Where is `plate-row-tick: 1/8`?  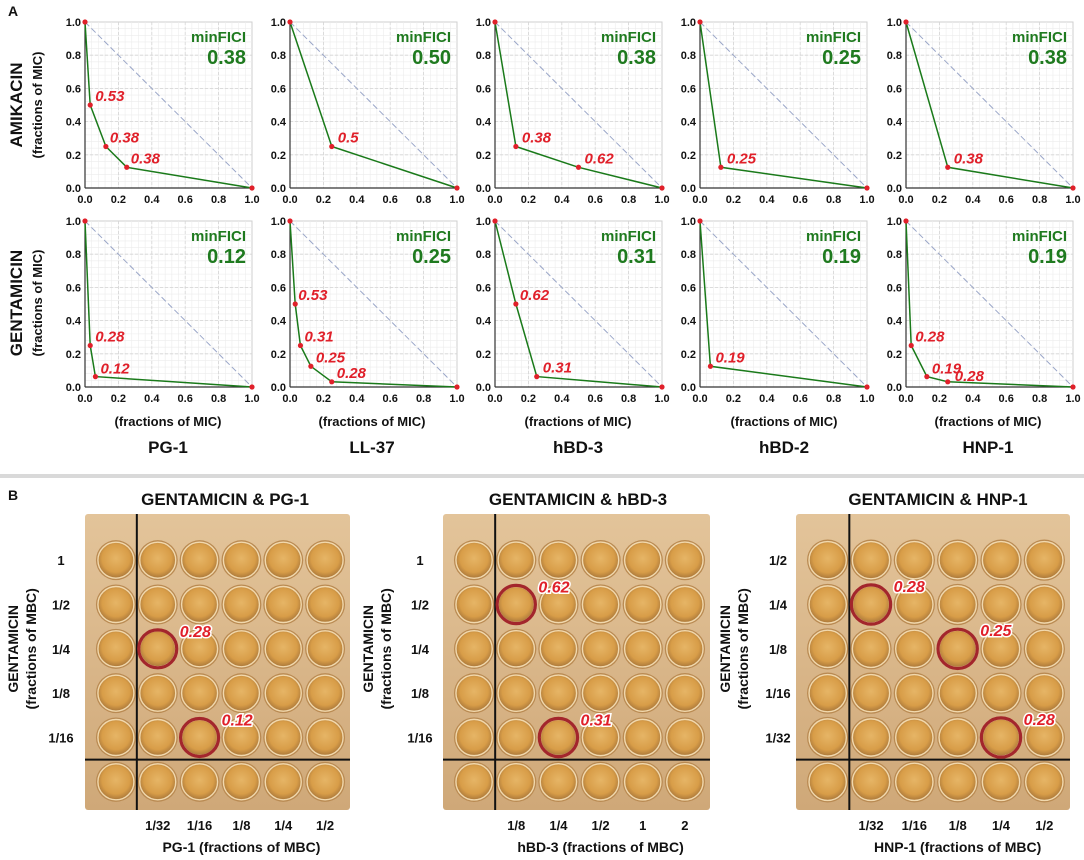
plate-row-tick: 1/8 is located at coordinates (61, 693).